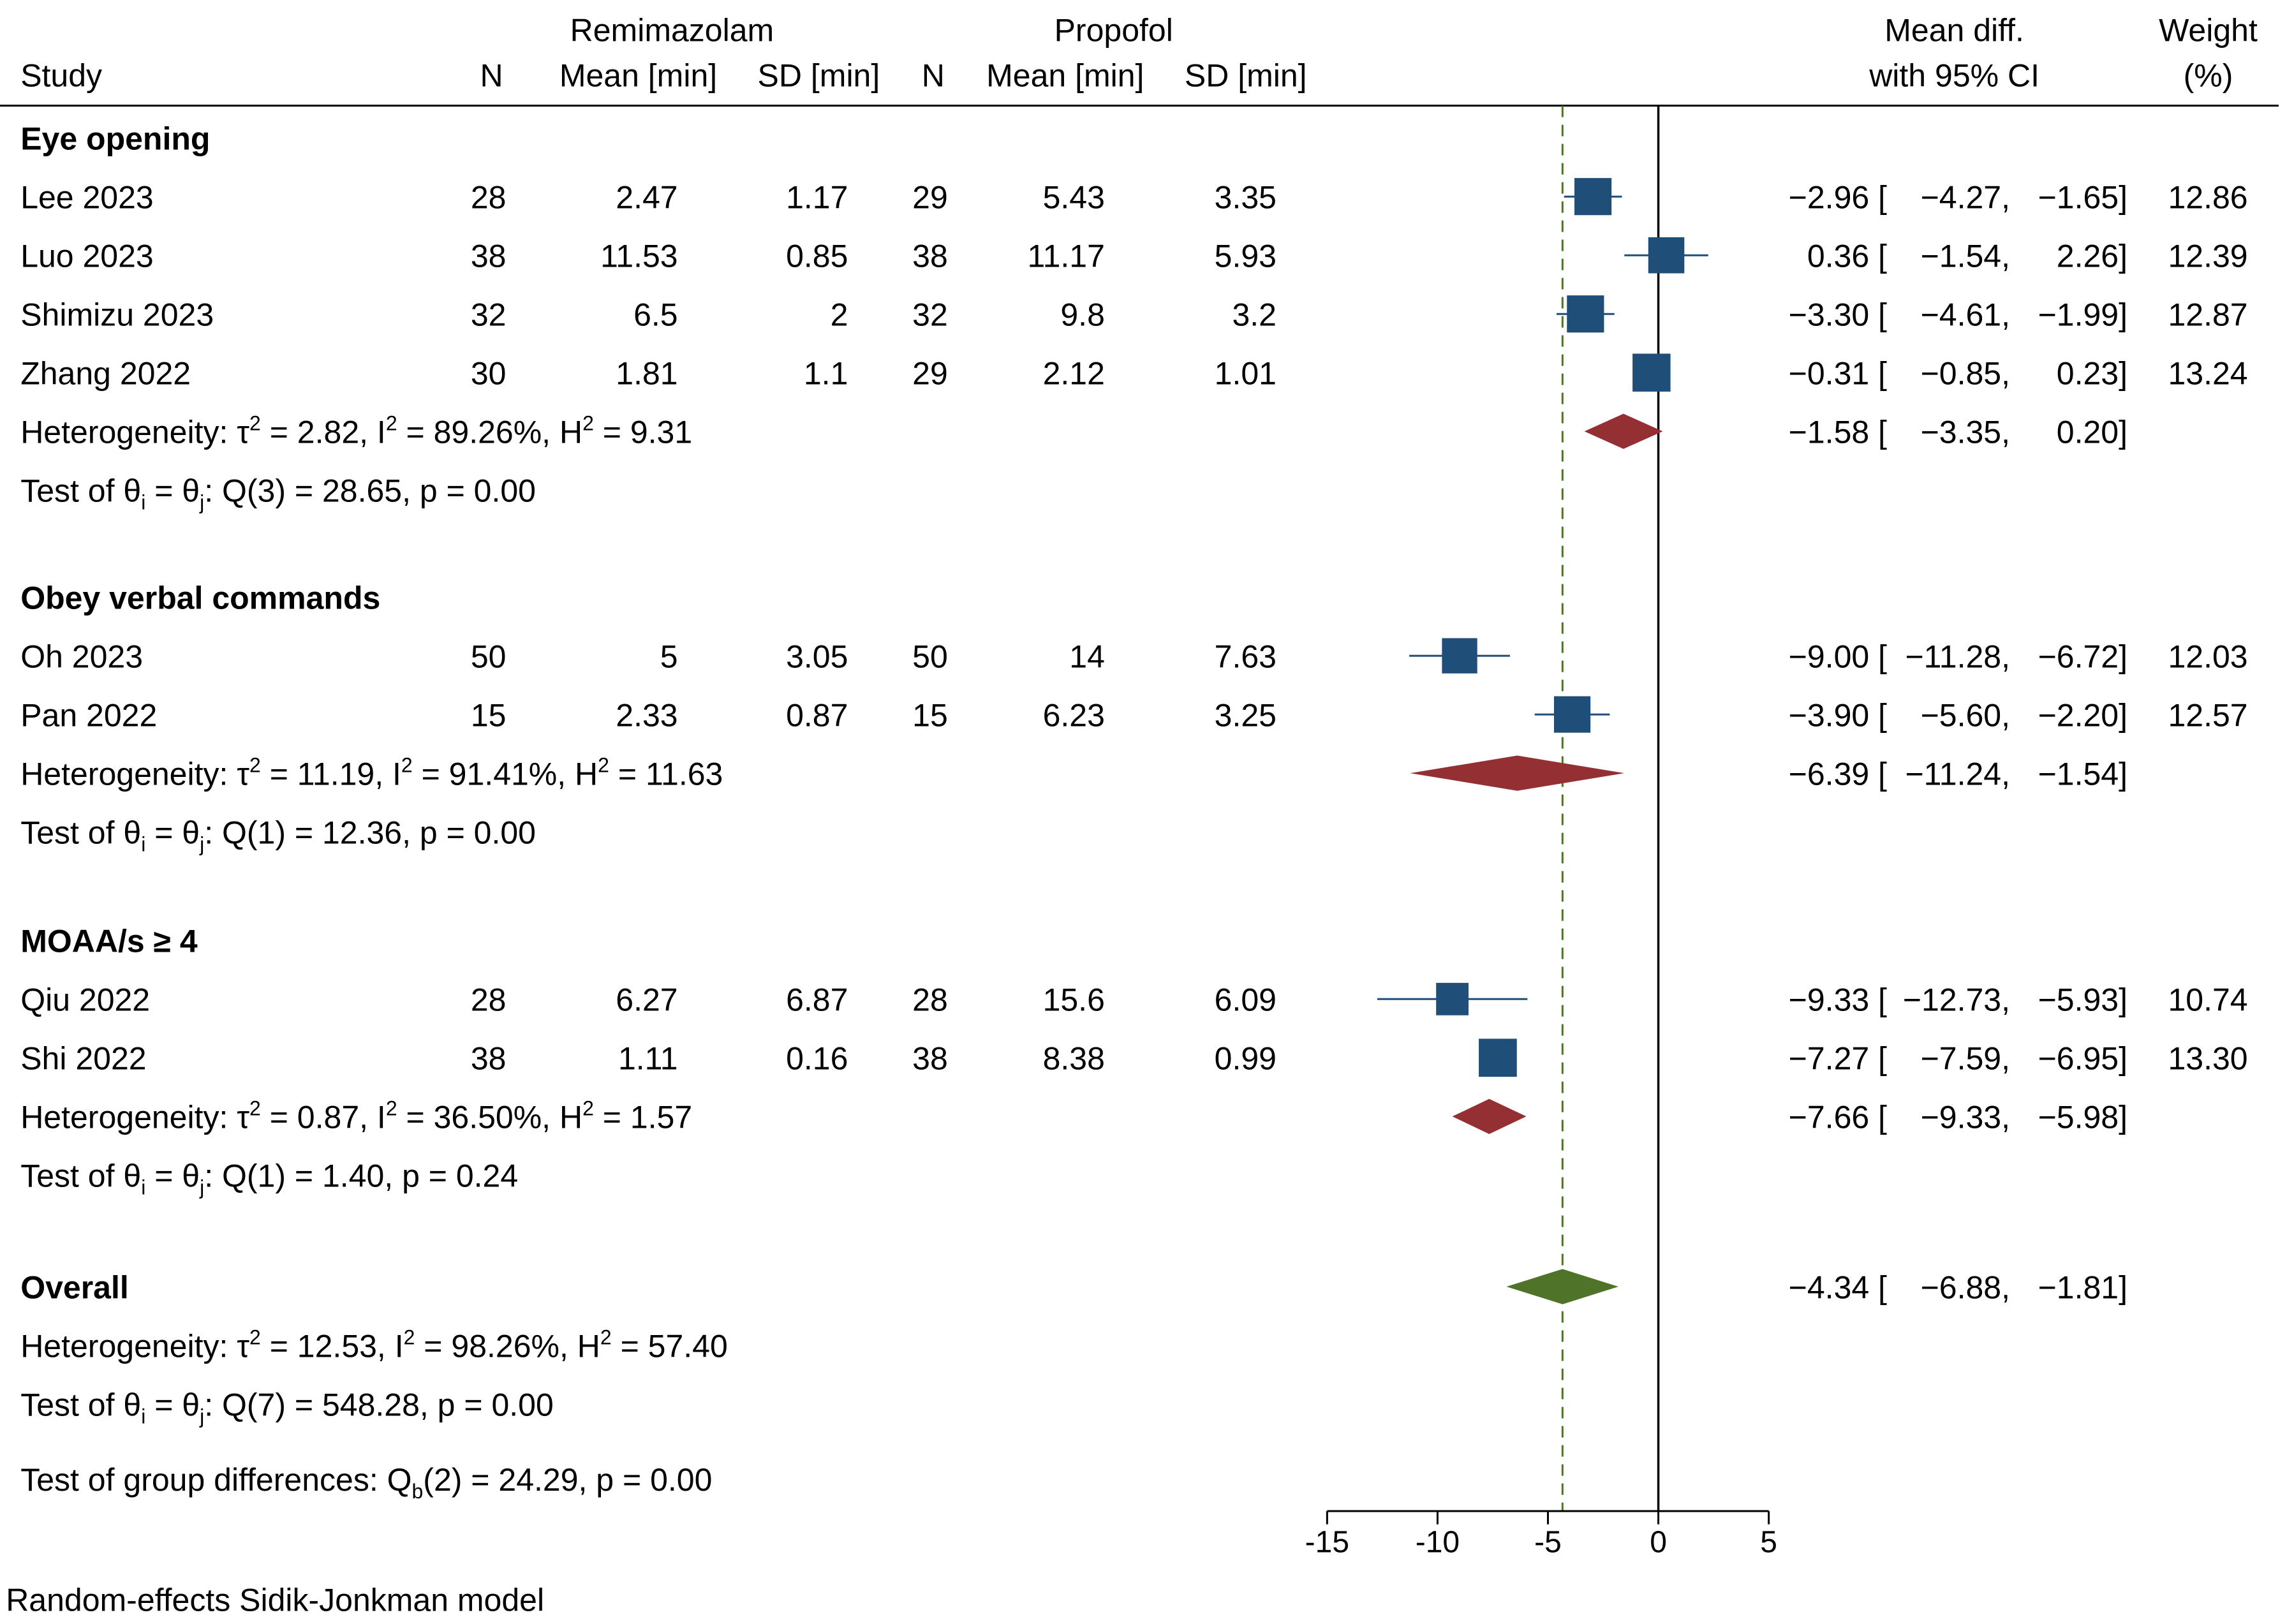 The height and width of the screenshot is (1624, 2294). Describe the element at coordinates (1623, 431) in the screenshot. I see `pooled-diamond` at that location.